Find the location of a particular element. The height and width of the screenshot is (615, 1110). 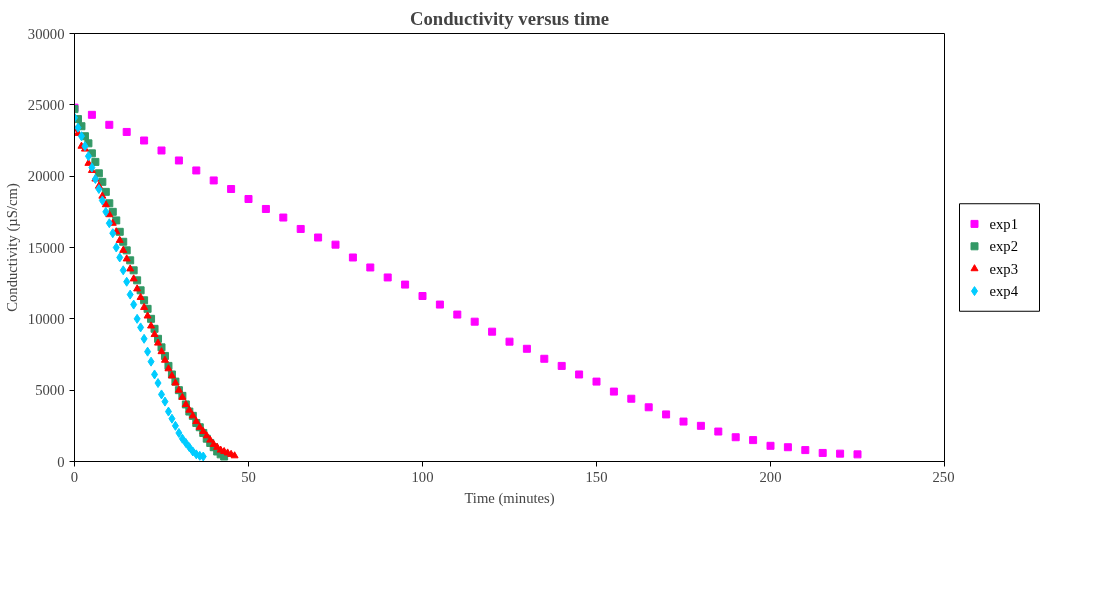

legend-label: exp1 is located at coordinates (1003, 223).